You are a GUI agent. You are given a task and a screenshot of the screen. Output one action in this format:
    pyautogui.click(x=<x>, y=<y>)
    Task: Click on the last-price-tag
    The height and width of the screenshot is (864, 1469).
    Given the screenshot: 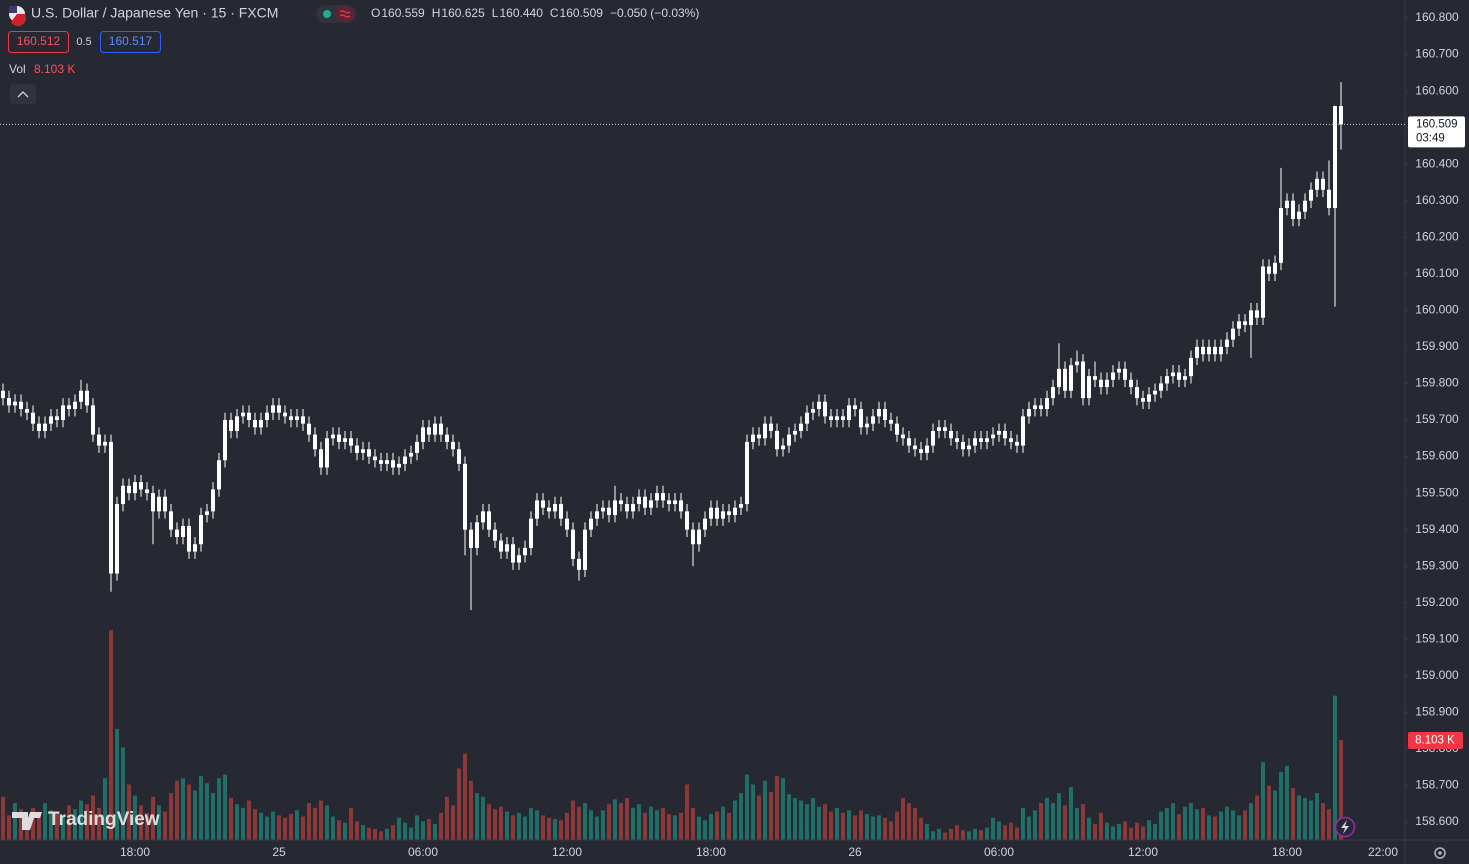 What is the action you would take?
    pyautogui.click(x=1436, y=132)
    